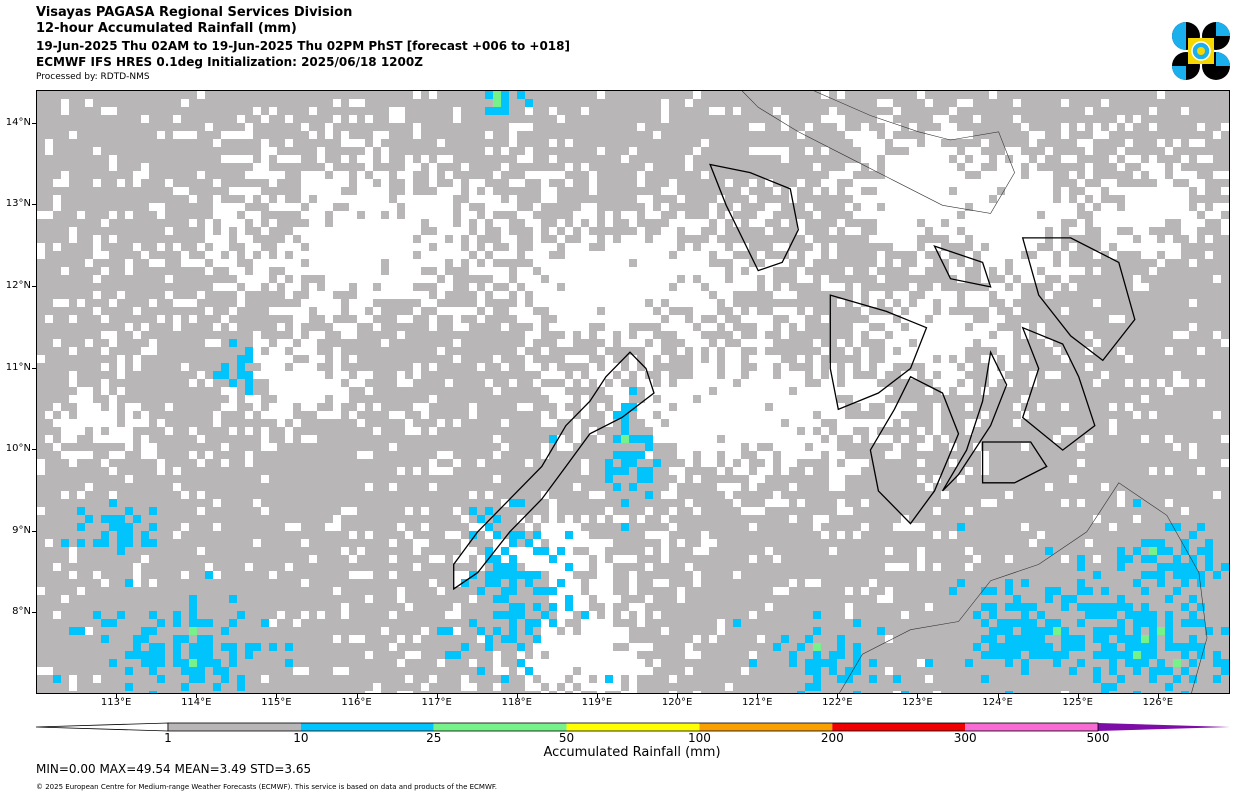  What do you see at coordinates (1201, 51) in the screenshot?
I see `pagasa-logo-icon` at bounding box center [1201, 51].